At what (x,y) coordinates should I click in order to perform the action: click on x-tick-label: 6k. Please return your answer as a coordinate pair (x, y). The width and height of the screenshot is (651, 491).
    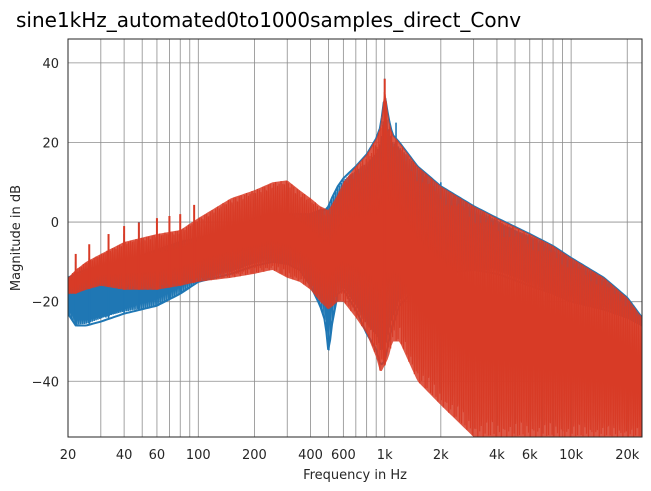
    Looking at the image, I should click on (530, 455).